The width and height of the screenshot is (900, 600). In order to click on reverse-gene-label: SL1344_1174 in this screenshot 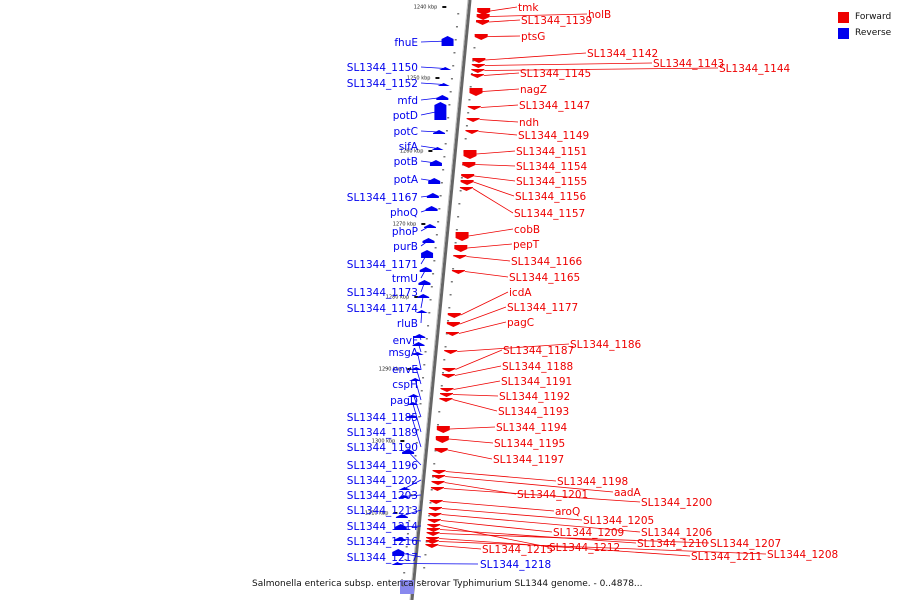, I will do `click(383, 309)`.